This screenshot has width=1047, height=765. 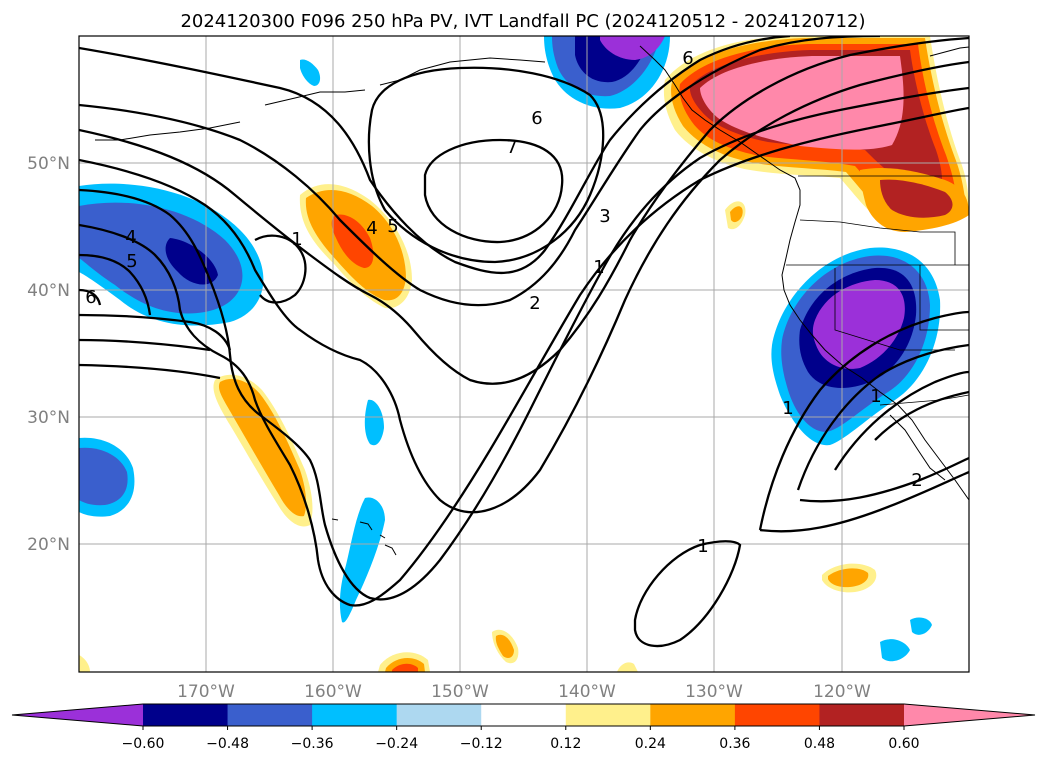 What do you see at coordinates (714, 692) in the screenshot?
I see `lon-label: 130°W` at bounding box center [714, 692].